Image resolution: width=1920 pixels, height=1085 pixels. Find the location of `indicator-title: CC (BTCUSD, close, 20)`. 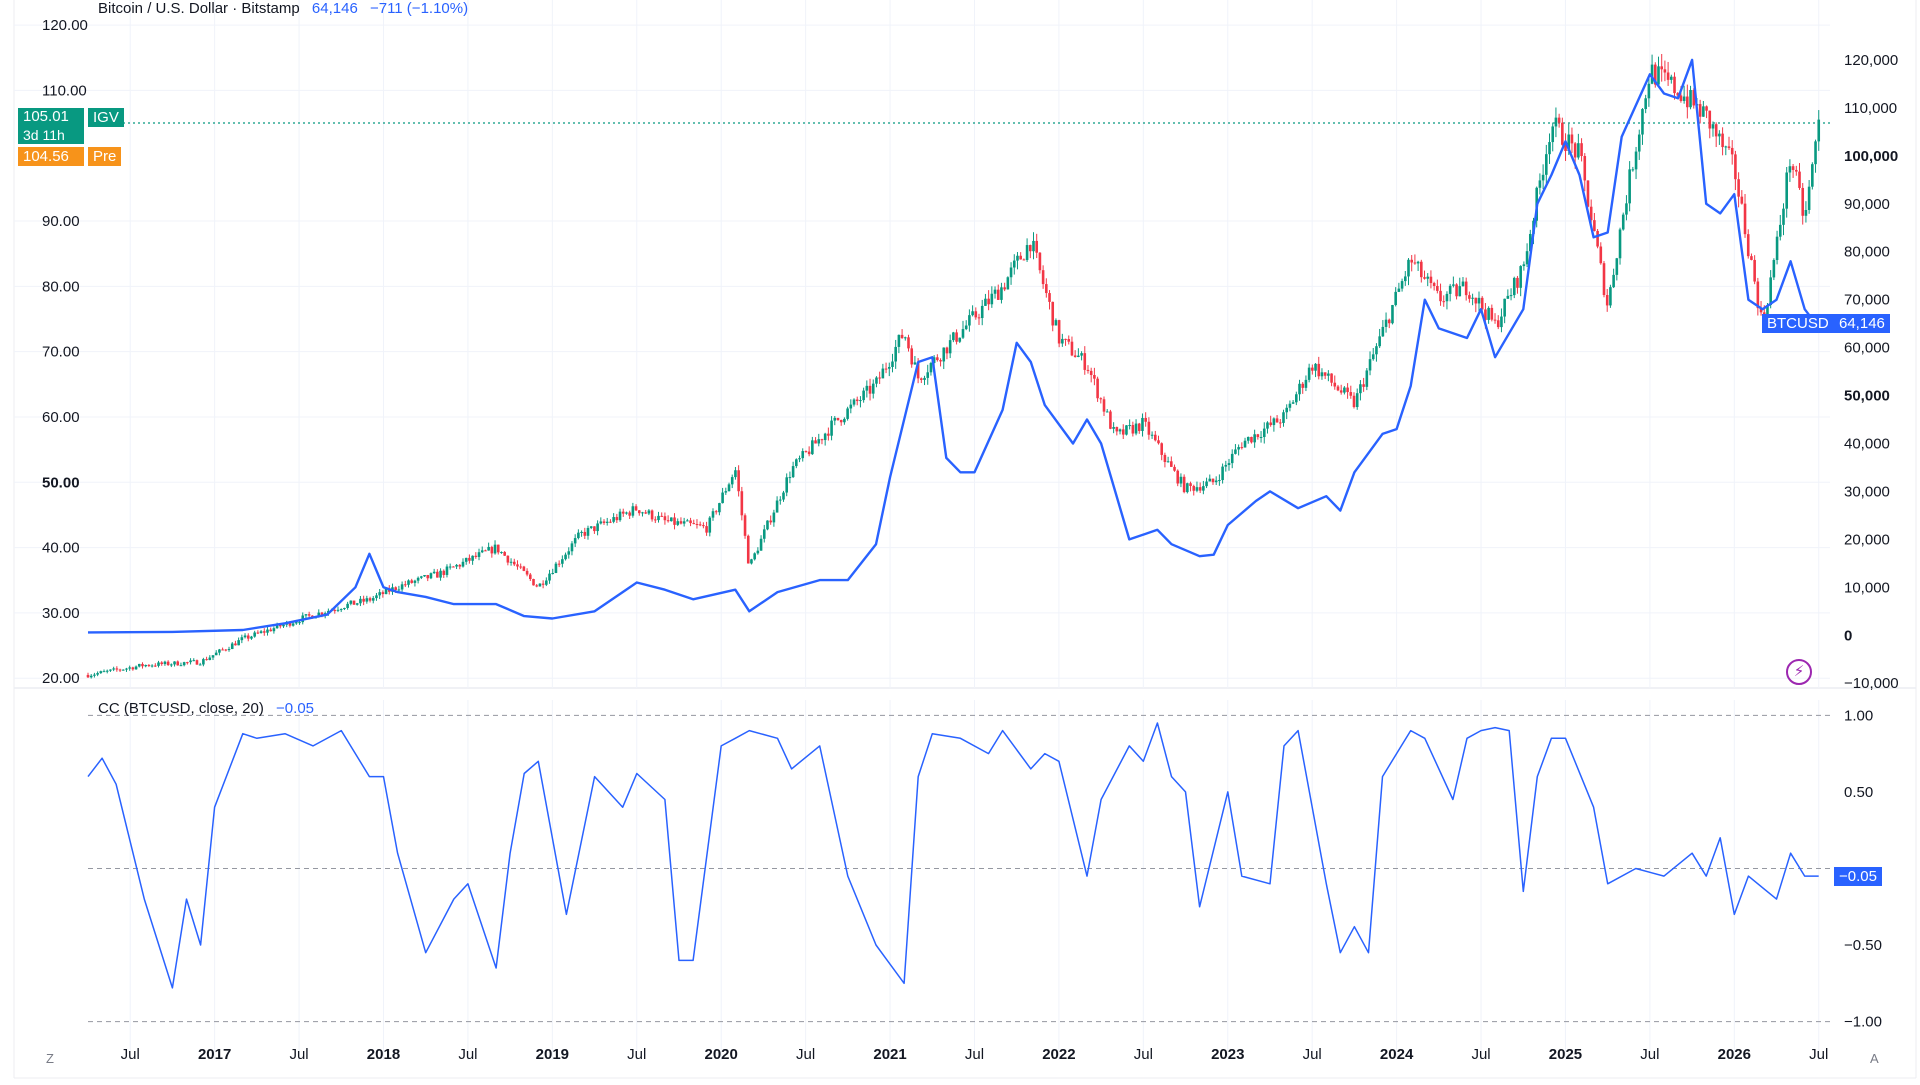

indicator-title: CC (BTCUSD, close, 20) is located at coordinates (181, 708).